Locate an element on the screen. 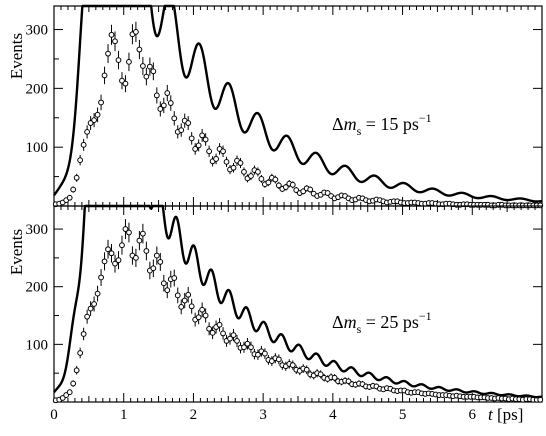 The width and height of the screenshot is (546, 436). top-ytick-label: 200 is located at coordinates (37, 89).